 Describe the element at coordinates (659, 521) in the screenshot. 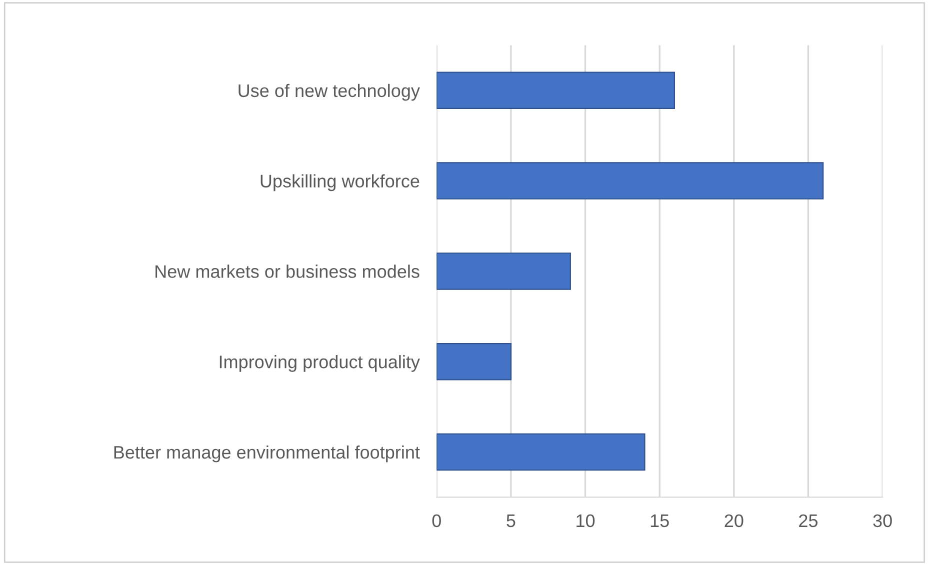

I see `x-tick-label: 15` at that location.